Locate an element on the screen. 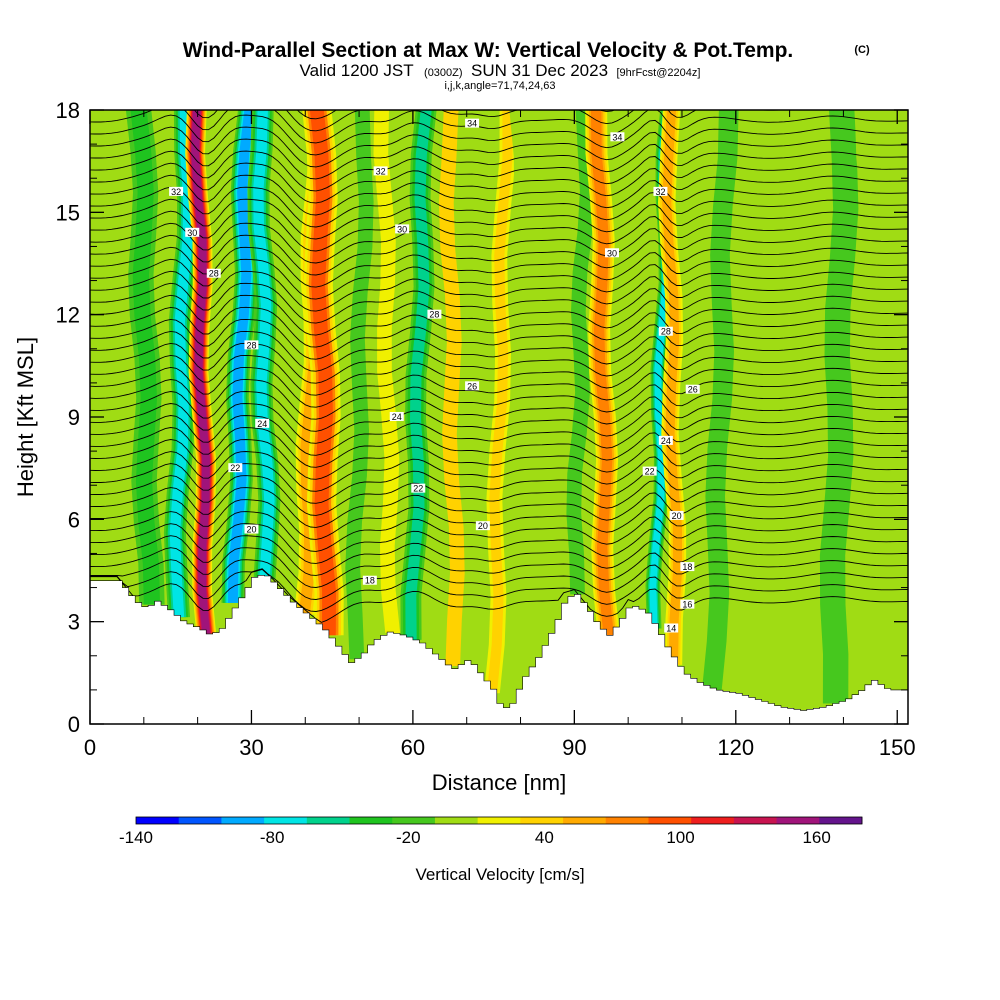 This screenshot has width=1000, height=1000. theta-contour-label: 28 is located at coordinates (434, 314).